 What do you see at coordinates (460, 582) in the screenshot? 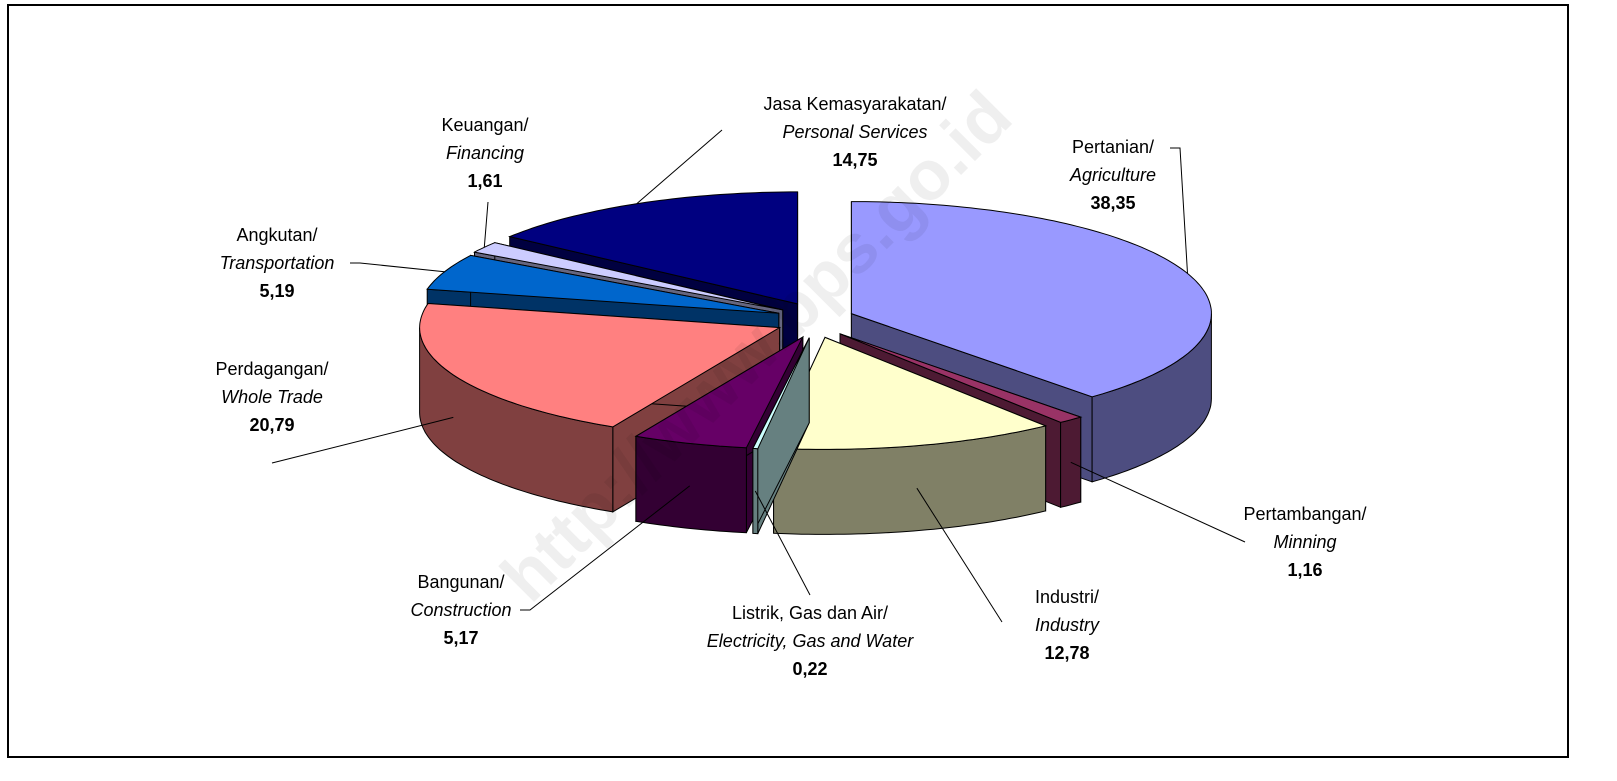
I see `category-label: Bangunan/` at bounding box center [460, 582].